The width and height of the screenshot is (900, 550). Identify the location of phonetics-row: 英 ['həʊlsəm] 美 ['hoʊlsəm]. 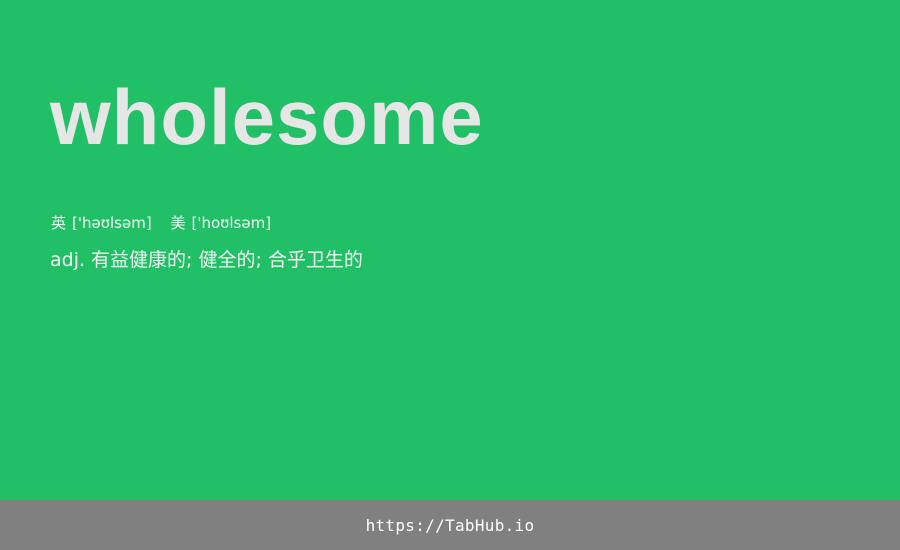
(161, 223).